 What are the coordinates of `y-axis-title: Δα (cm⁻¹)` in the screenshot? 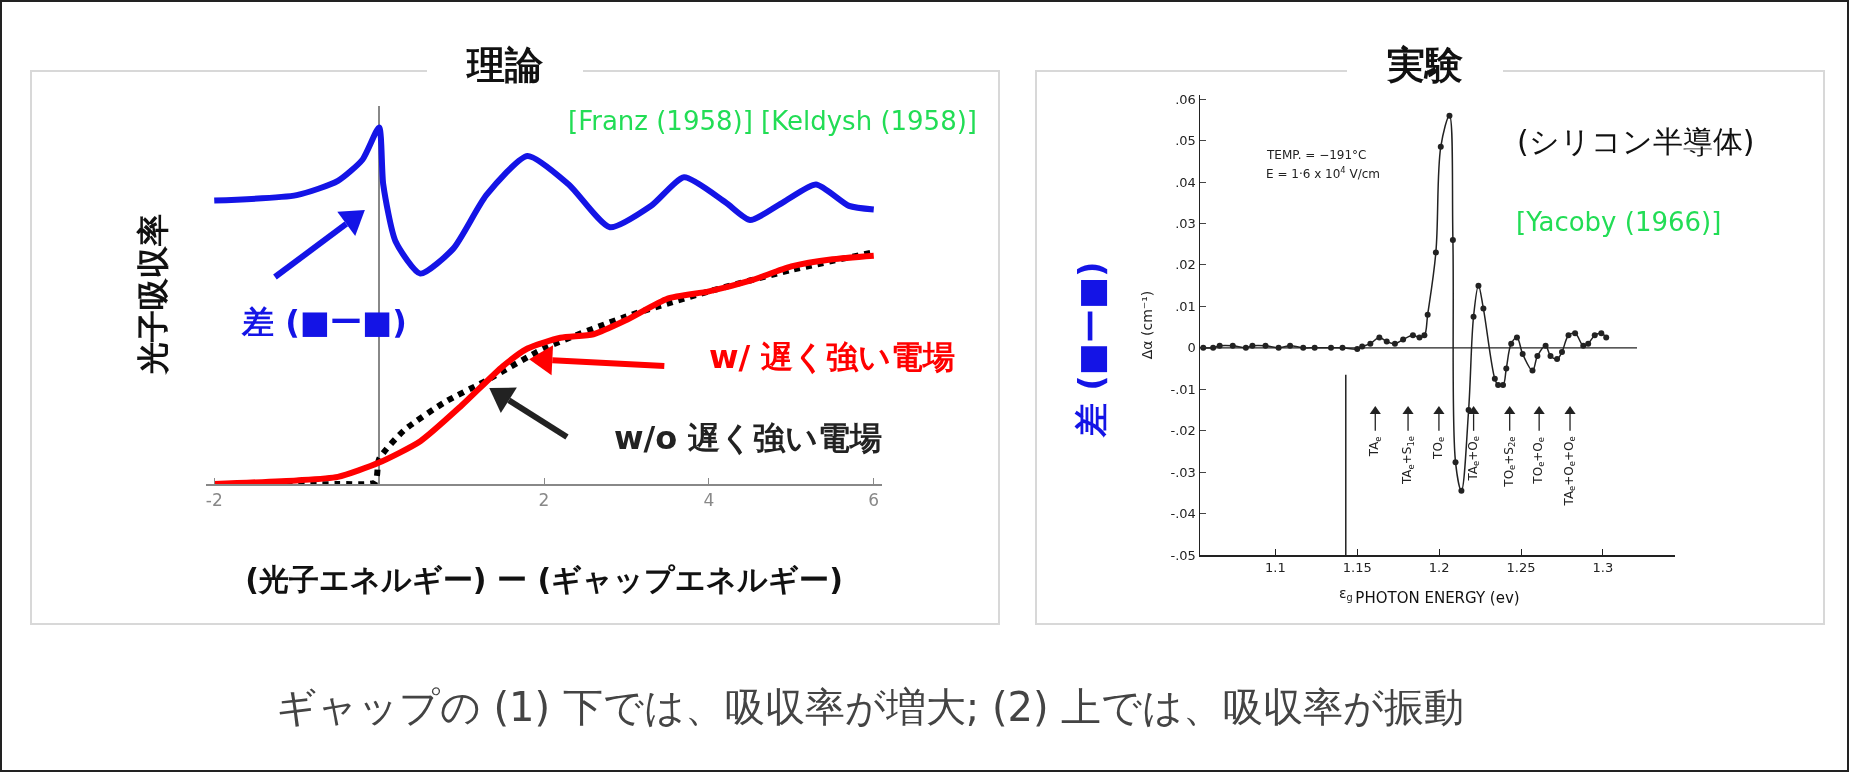 It's located at (1147, 325).